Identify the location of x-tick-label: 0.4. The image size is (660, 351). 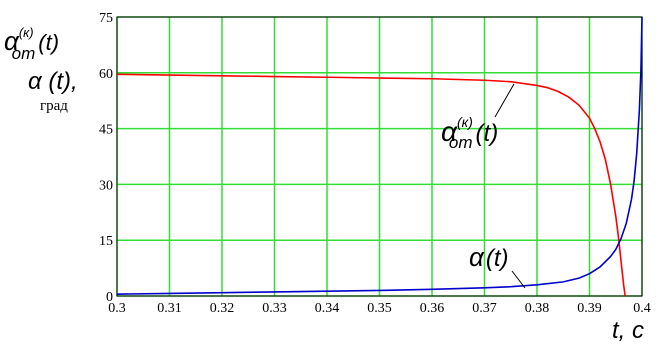
(642, 308).